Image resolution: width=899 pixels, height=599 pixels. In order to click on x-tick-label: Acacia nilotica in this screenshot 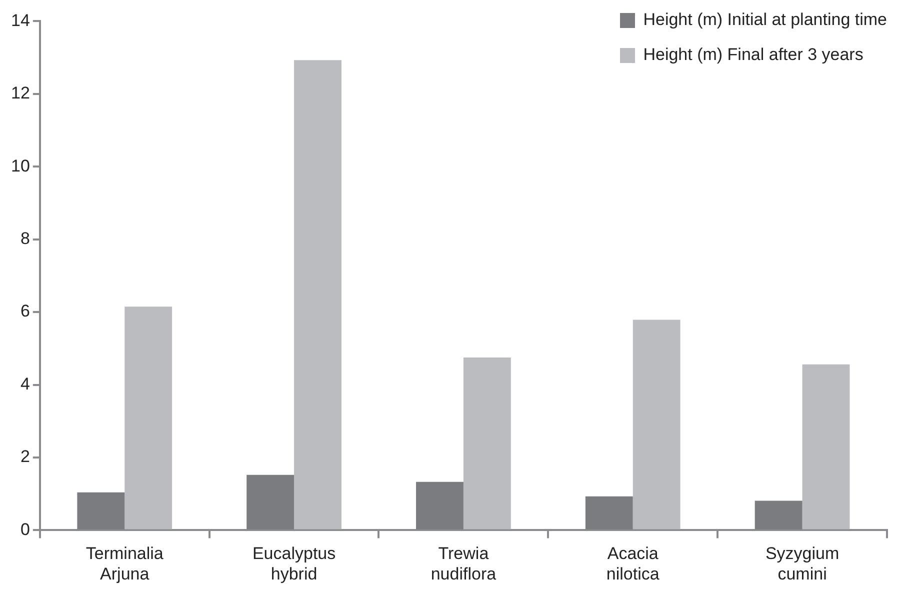, I will do `click(633, 564)`.